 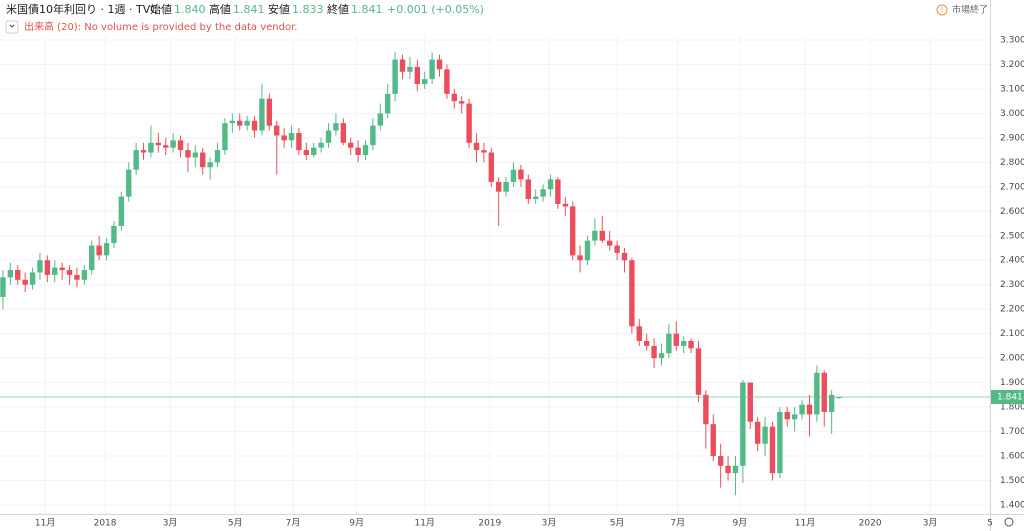 What do you see at coordinates (12, 26) in the screenshot?
I see `collapse-icon` at bounding box center [12, 26].